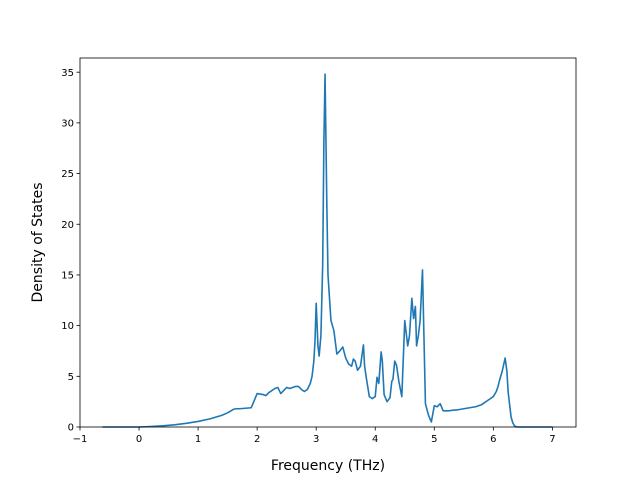 Image resolution: width=640 pixels, height=480 pixels. What do you see at coordinates (67, 276) in the screenshot?
I see `y-tick-label: 15` at bounding box center [67, 276].